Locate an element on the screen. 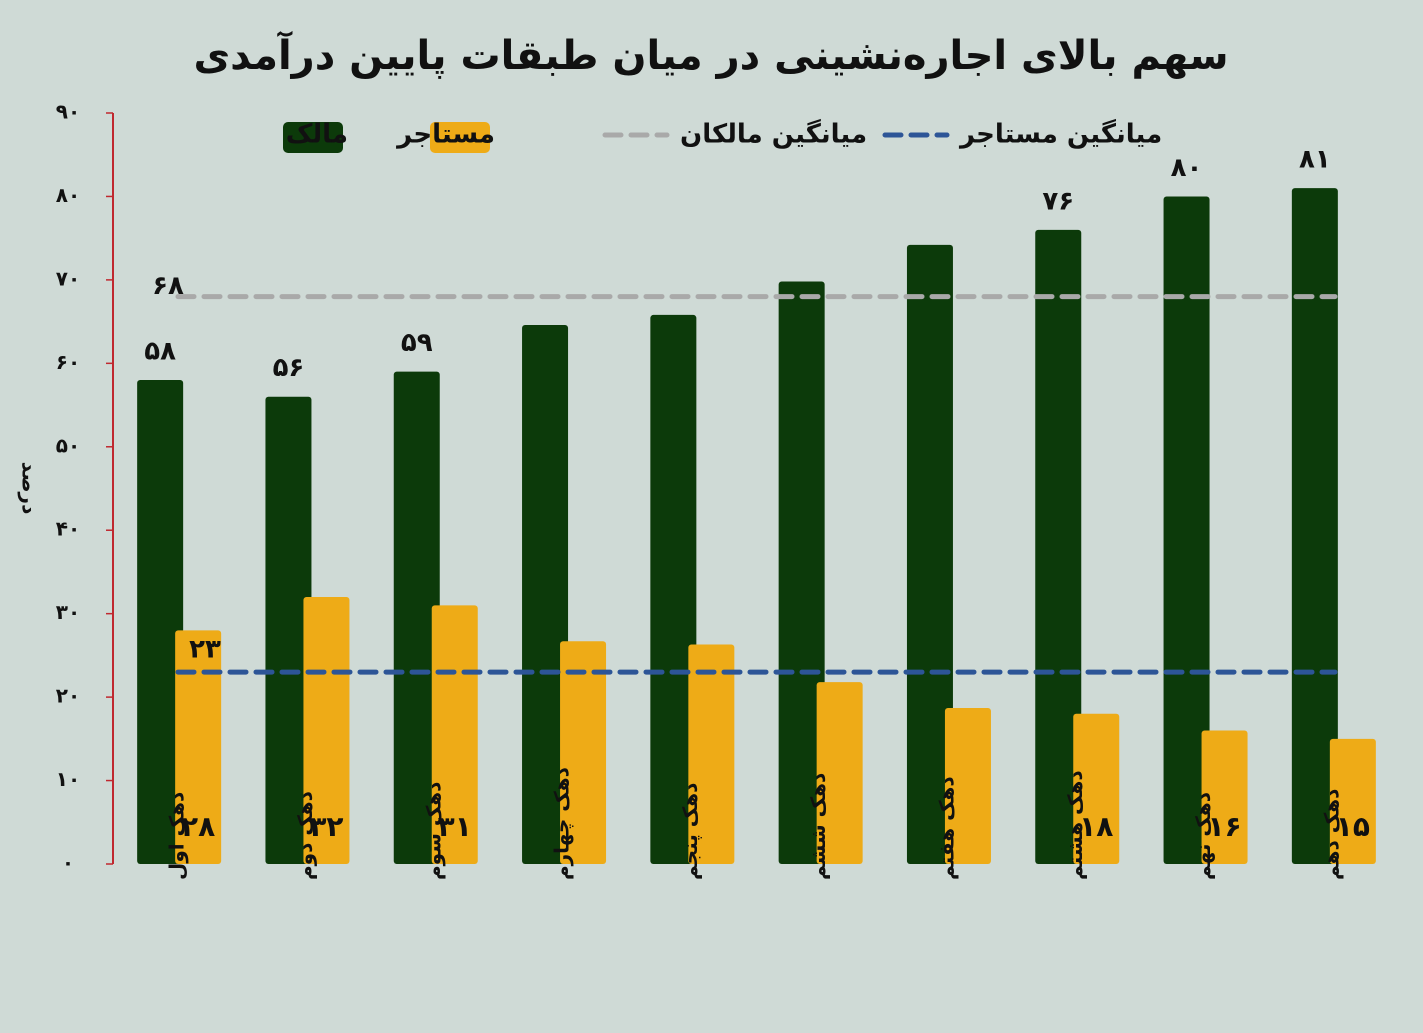  data-label: ۱۵ is located at coordinates (1353, 826).